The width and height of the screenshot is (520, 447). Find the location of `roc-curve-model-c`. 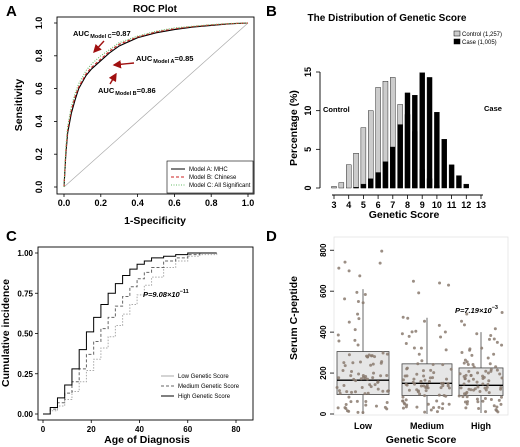

roc-curve-model-c is located at coordinates (156, 105).